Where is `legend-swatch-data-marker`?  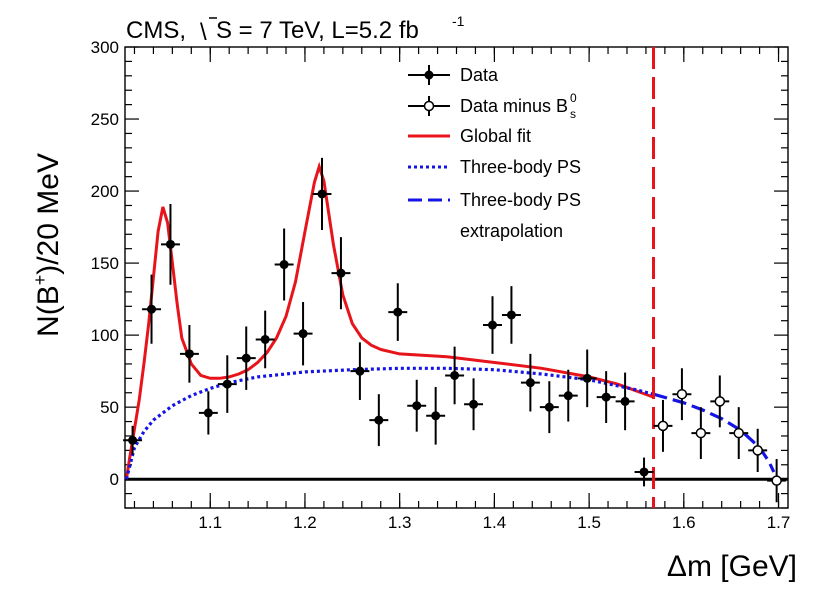
legend-swatch-data-marker is located at coordinates (429, 75).